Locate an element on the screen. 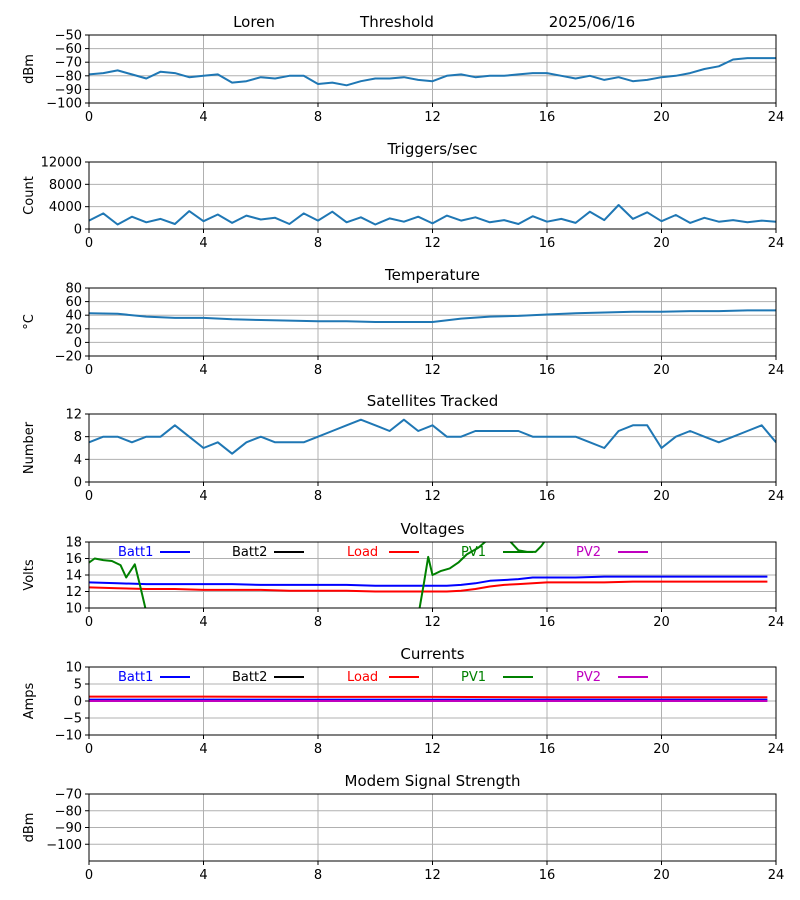  series-line-pv1 is located at coordinates (118, 582).